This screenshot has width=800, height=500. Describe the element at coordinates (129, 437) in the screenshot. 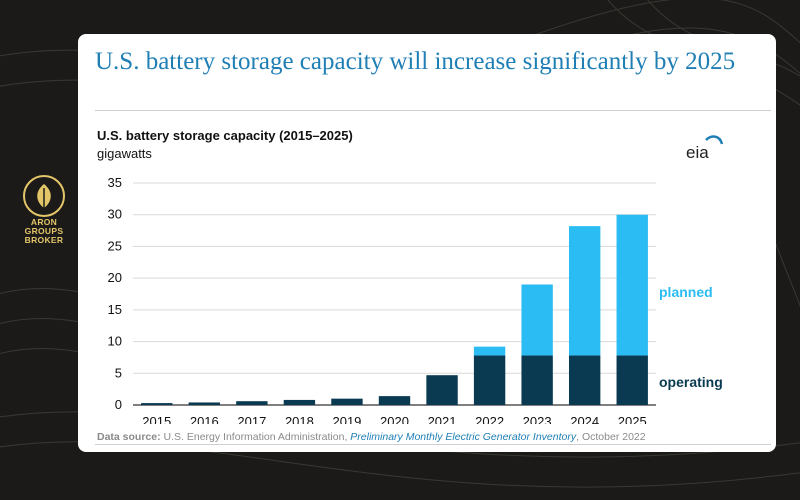

I see `source-prefix: Data source:` at that location.